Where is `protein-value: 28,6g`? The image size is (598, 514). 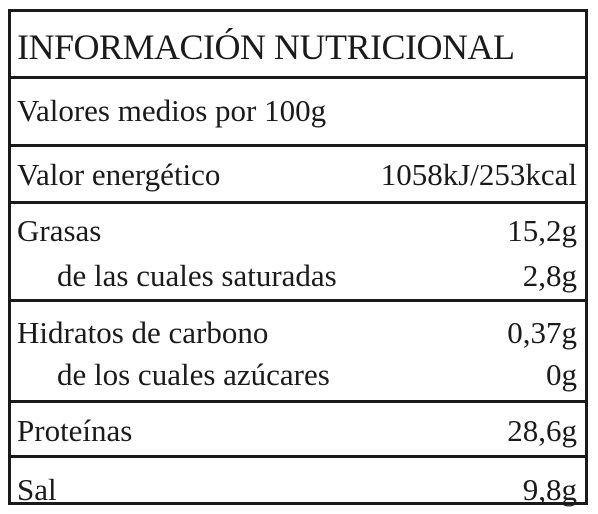 protein-value: 28,6g is located at coordinates (542, 430).